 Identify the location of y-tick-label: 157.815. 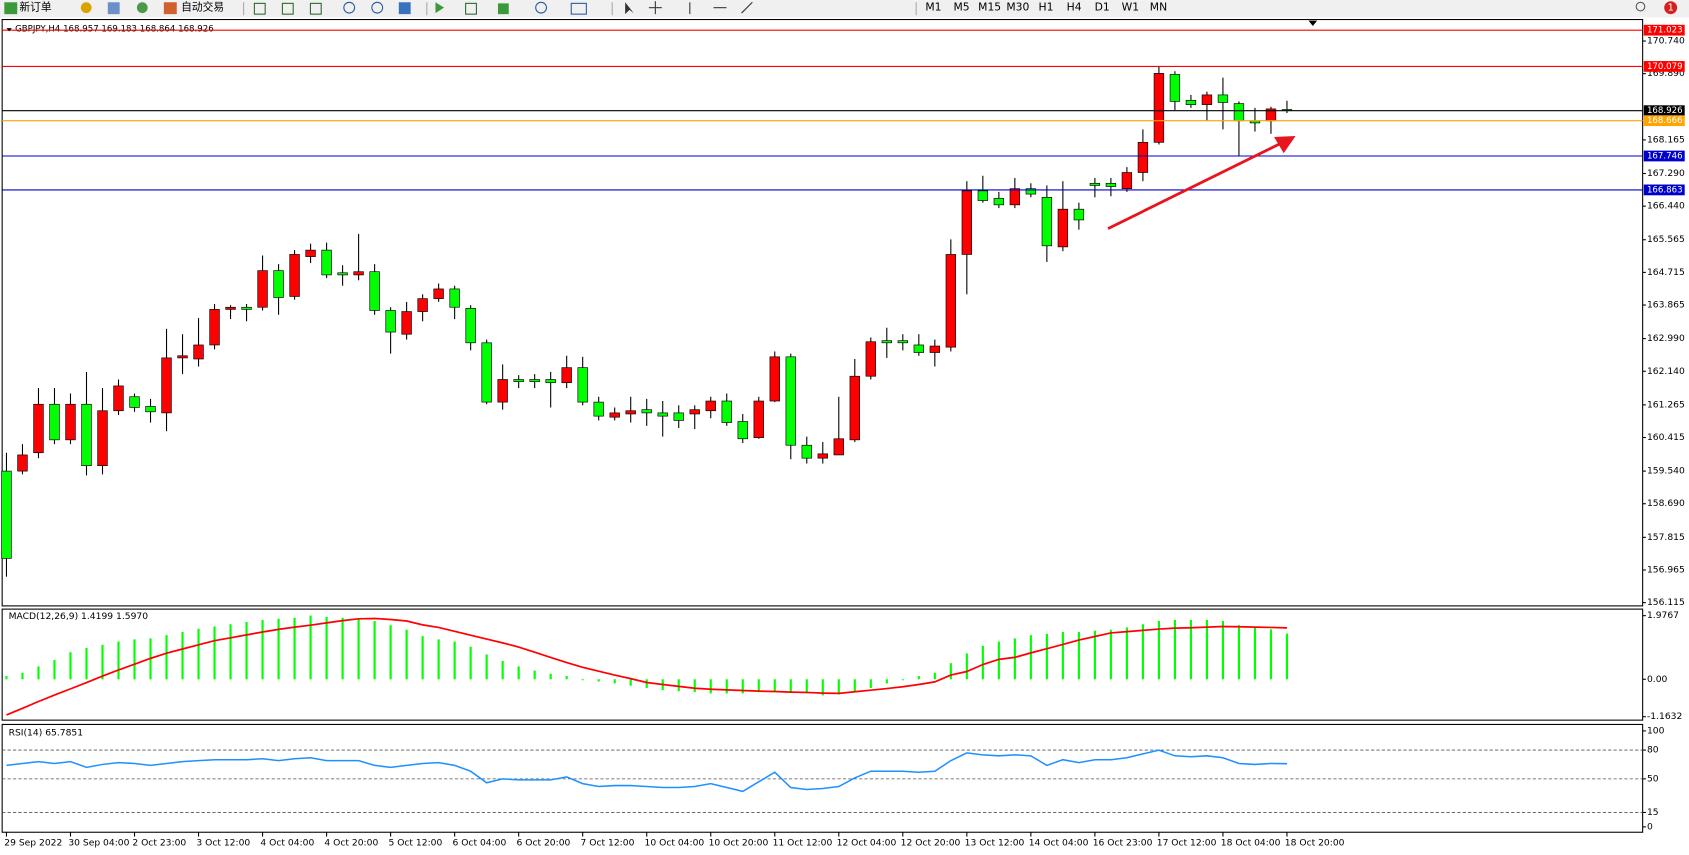
(1666, 537).